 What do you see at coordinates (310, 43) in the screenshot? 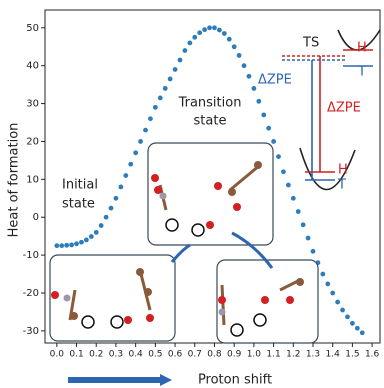
I see `inset-label: TS` at bounding box center [310, 43].